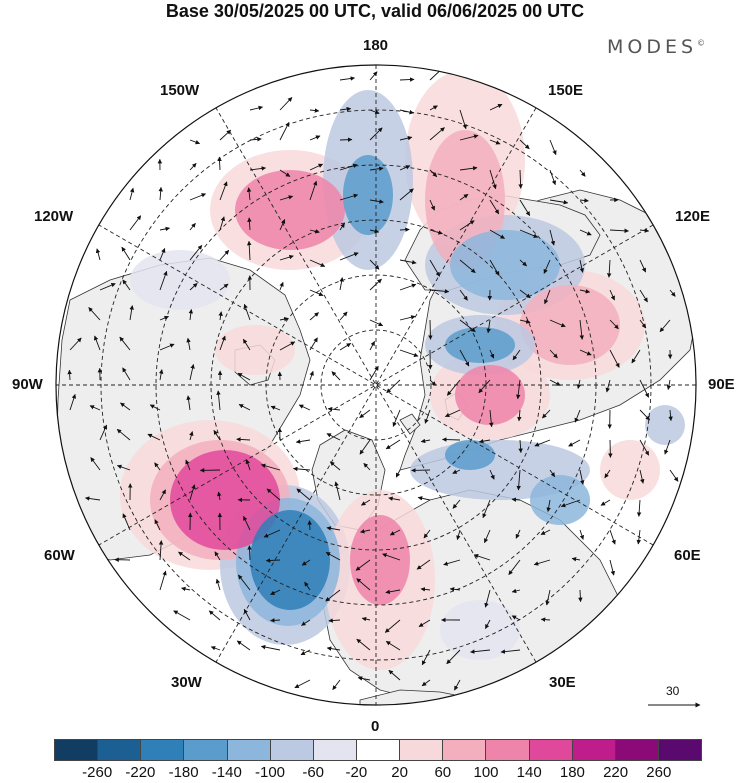  I want to click on colorbar-tick-label: -60, so click(313, 772).